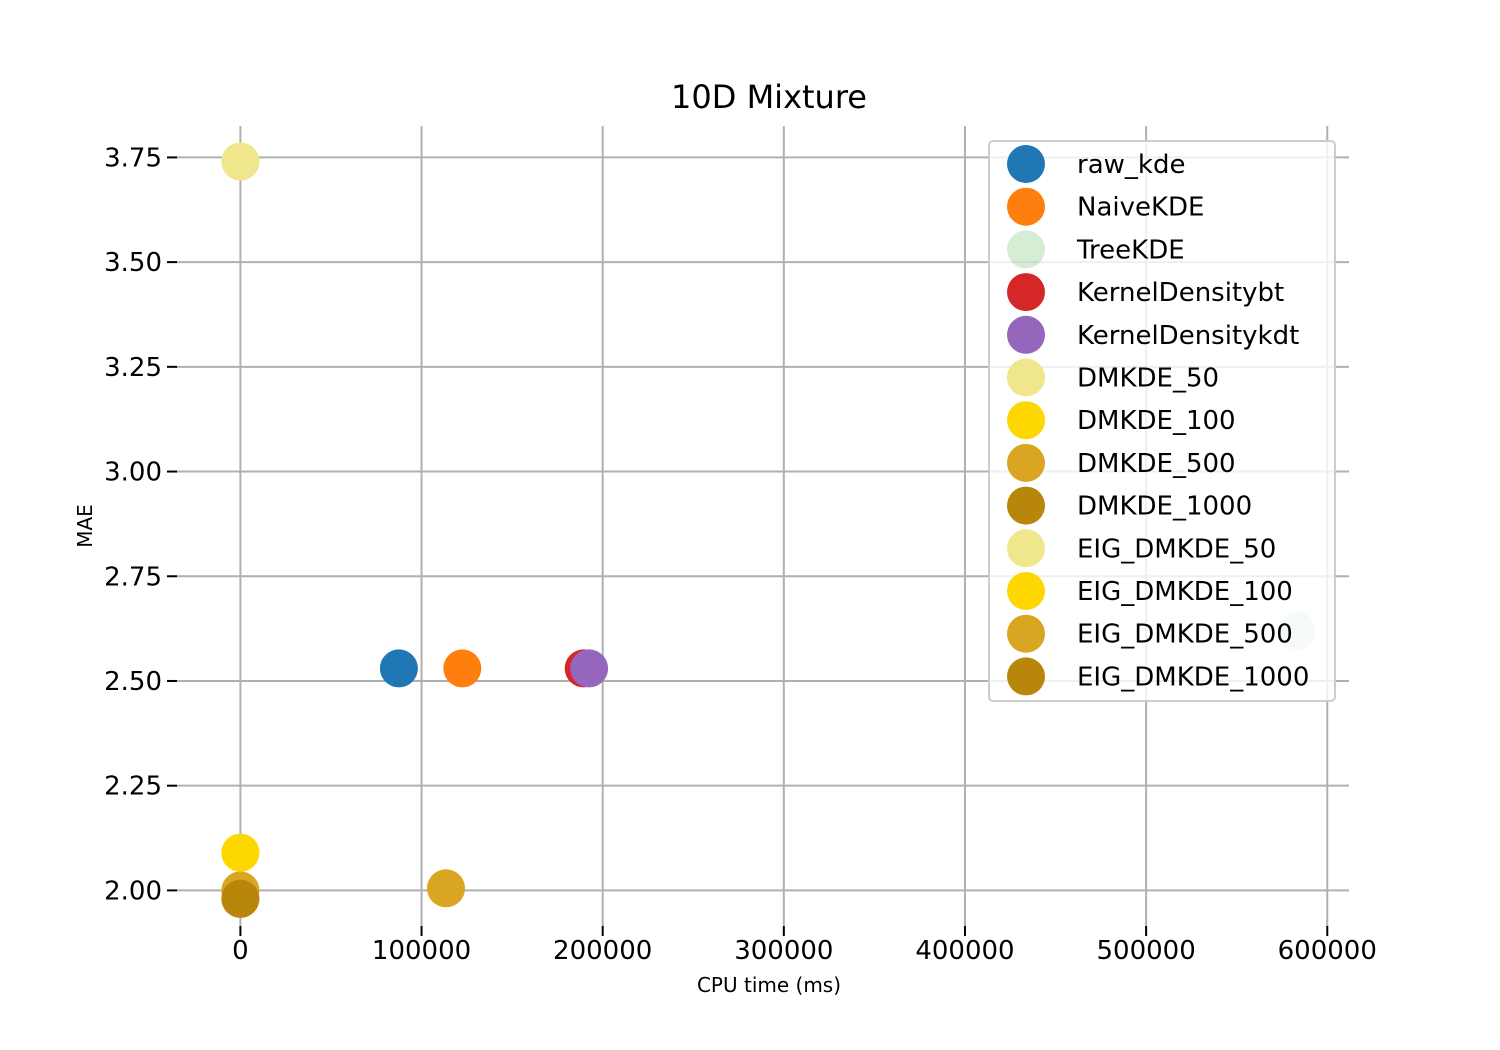  What do you see at coordinates (1026, 334) in the screenshot?
I see `legend-marker-KernelDensitykdt` at bounding box center [1026, 334].